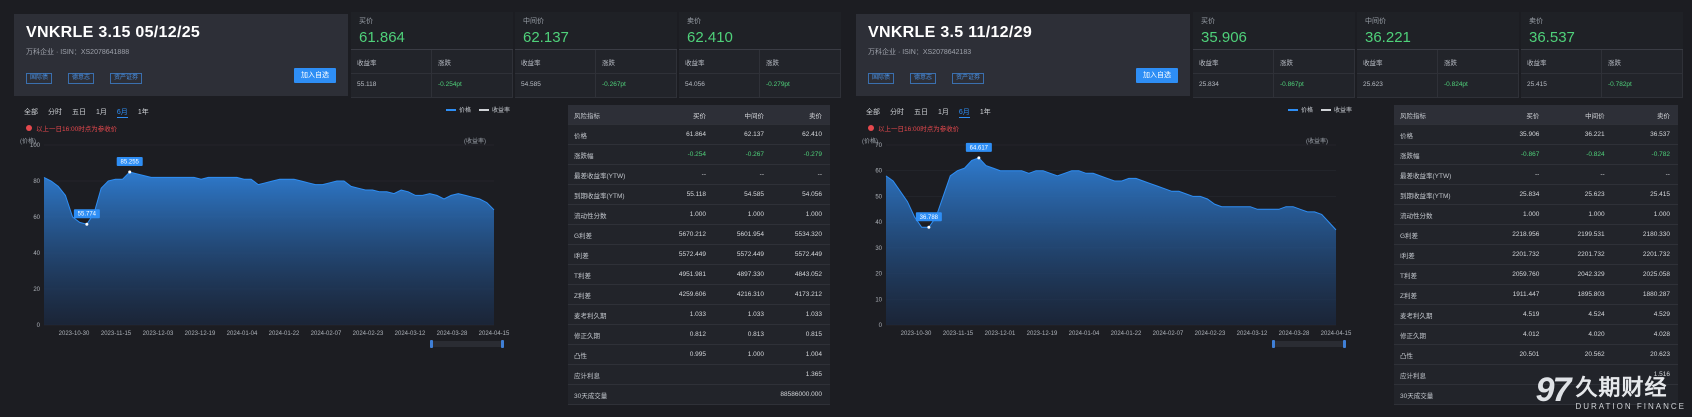 The width and height of the screenshot is (1692, 417). I want to click on metric-value: 61.864, so click(696, 134).